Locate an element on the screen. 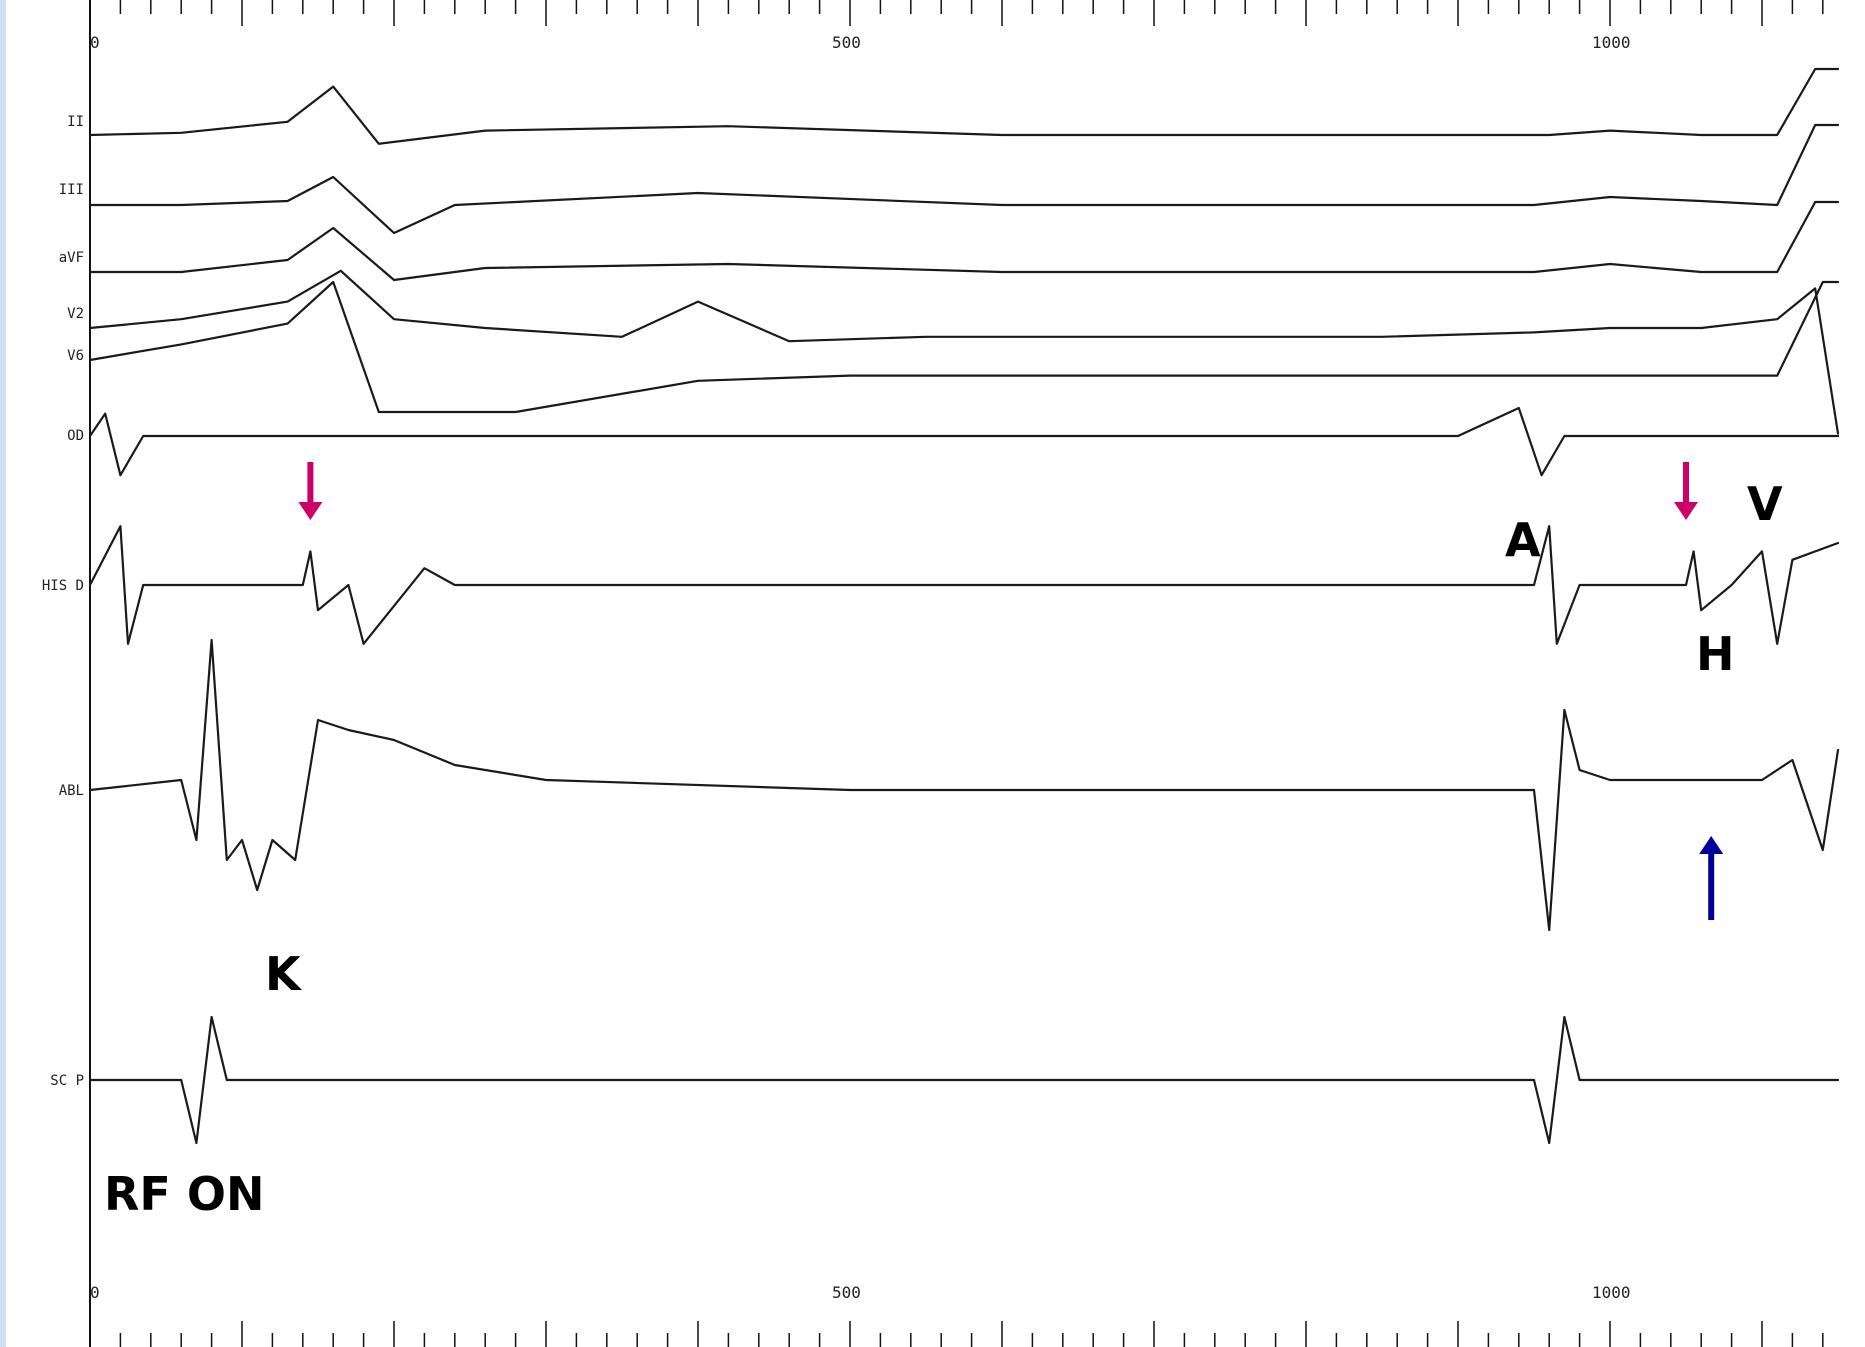 This screenshot has height=1347, width=1865. trace-v2 is located at coordinates (964, 352).